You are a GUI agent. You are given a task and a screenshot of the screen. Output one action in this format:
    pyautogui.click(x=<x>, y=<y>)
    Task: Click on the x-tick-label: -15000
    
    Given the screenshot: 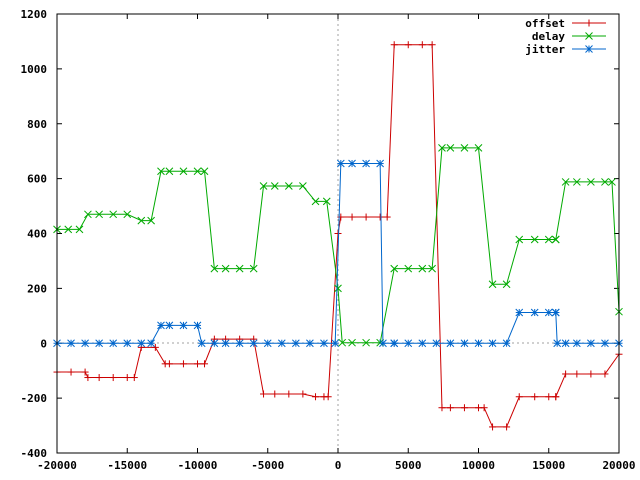 What is the action you would take?
    pyautogui.click(x=127, y=465)
    